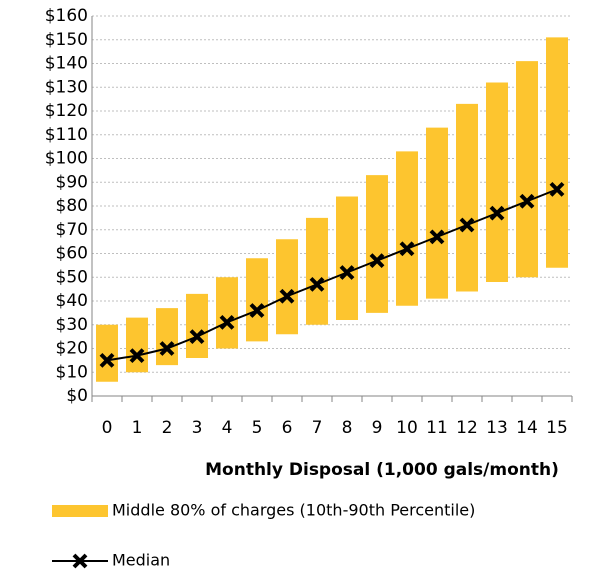  I want to click on x-tick-label: 10, so click(407, 428).